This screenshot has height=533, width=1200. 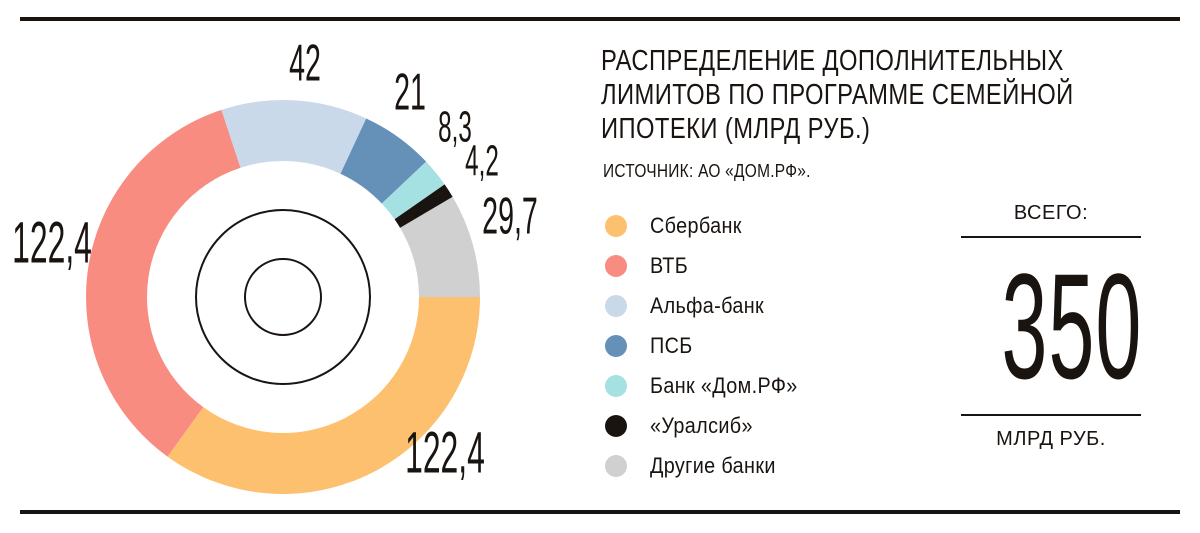 I want to click on inner-ring-outer, so click(x=283, y=297).